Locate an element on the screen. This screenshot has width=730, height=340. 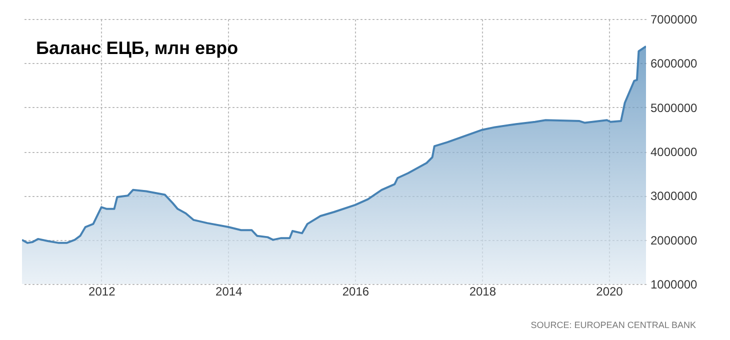
source-note: SOURCE: EUROPEAN CENTRAL BANK is located at coordinates (613, 325).